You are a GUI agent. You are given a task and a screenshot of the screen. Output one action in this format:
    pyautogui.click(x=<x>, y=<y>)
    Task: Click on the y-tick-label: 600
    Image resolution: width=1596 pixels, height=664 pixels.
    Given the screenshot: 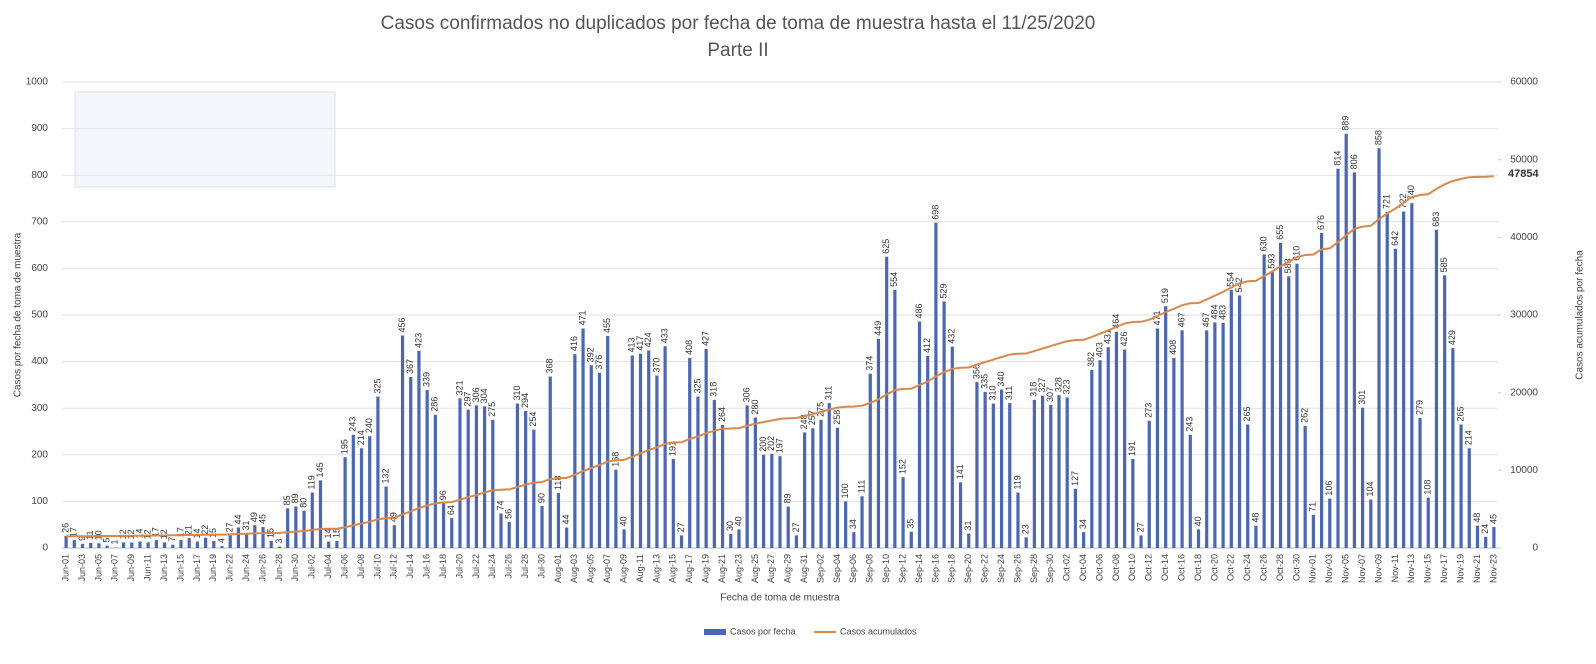 What is the action you would take?
    pyautogui.click(x=39, y=268)
    